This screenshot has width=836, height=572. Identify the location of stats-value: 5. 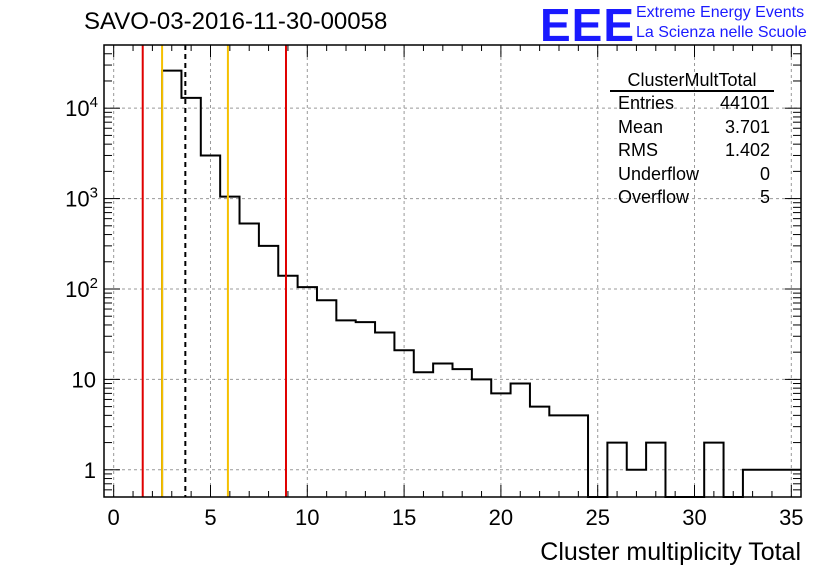
(764, 197).